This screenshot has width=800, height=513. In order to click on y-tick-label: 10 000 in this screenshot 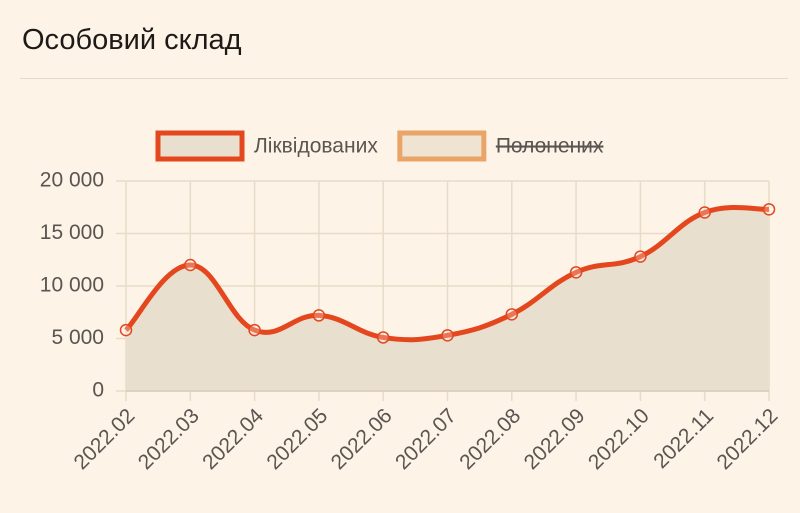, I will do `click(72, 285)`.